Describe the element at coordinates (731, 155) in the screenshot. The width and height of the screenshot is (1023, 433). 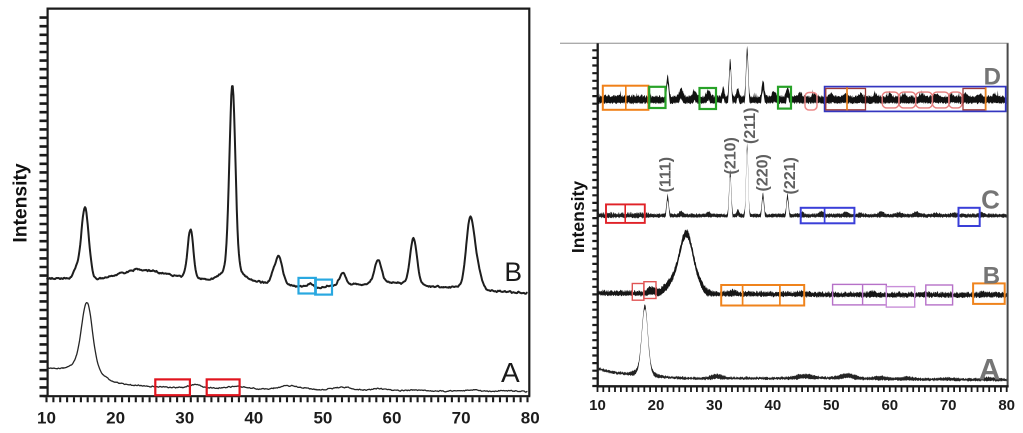
I see `svg-text: (210)` at that location.